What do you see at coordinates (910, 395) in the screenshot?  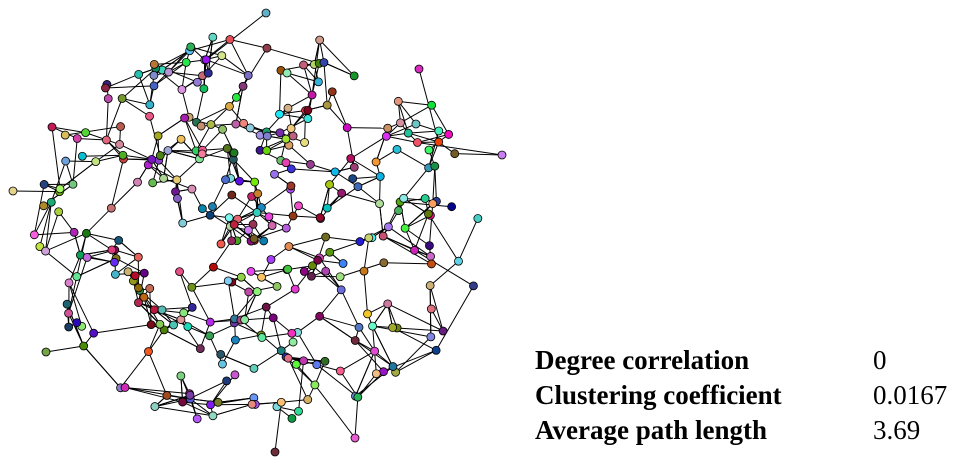 I see `stat-value: 0.0167` at bounding box center [910, 395].